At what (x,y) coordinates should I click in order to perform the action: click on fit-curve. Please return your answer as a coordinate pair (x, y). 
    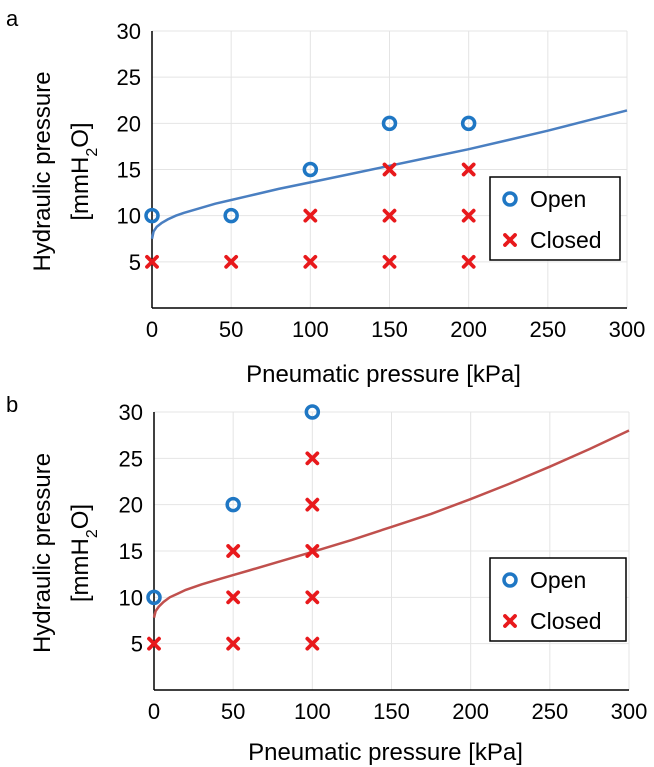
    Looking at the image, I should click on (389, 174).